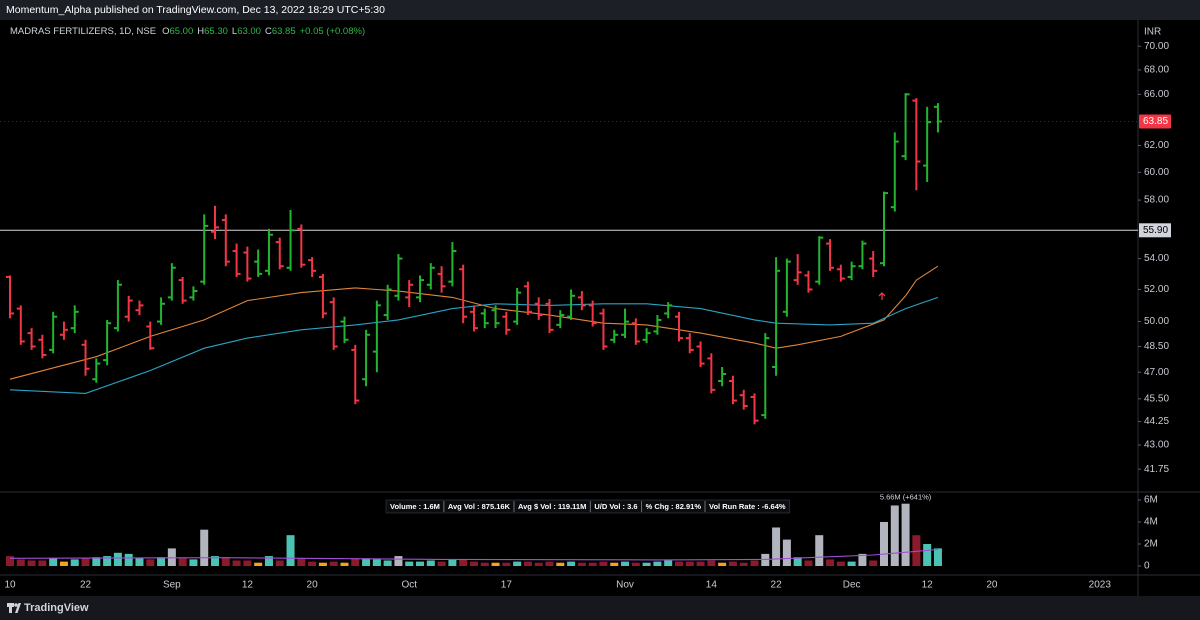  What do you see at coordinates (712, 585) in the screenshot?
I see `x-tick-label: 14` at bounding box center [712, 585].